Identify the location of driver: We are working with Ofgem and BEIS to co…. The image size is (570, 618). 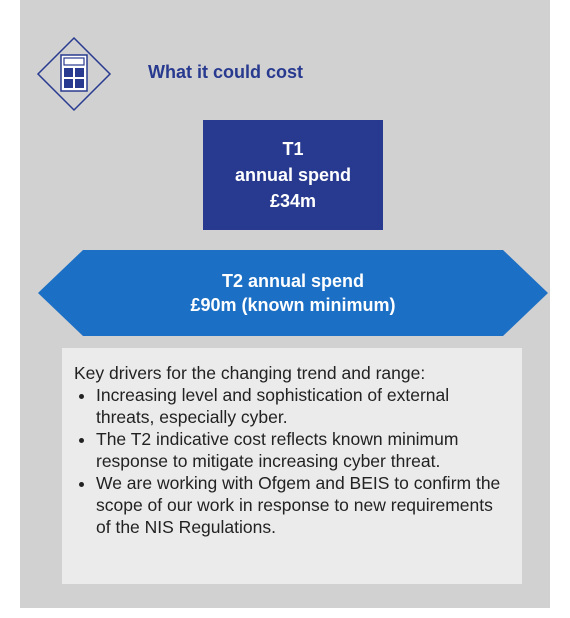
(304, 505).